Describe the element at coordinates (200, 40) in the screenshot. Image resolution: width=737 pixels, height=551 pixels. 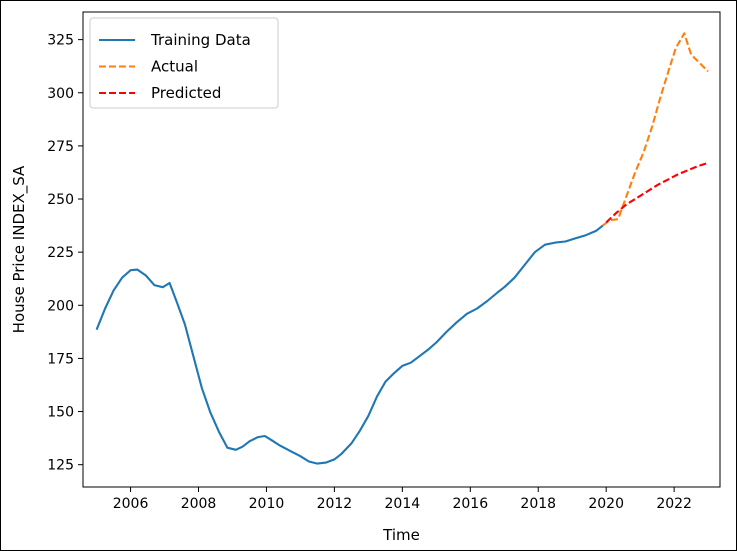
I see `legend-label: Training Data` at that location.